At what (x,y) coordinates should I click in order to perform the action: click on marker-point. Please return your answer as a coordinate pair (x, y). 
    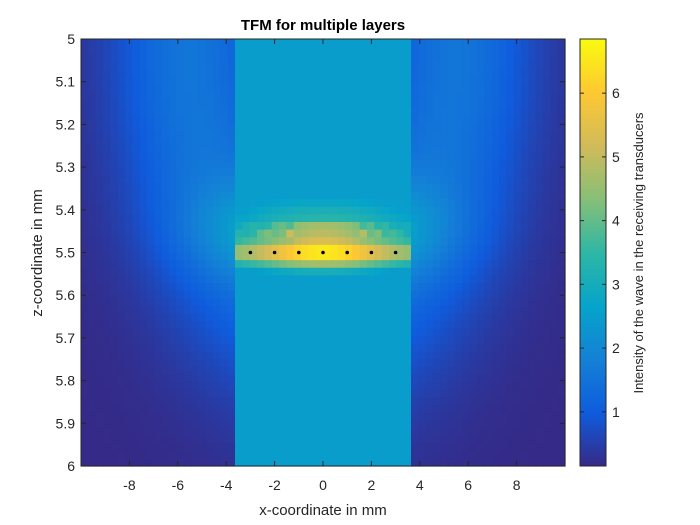
    Looking at the image, I should click on (371, 252).